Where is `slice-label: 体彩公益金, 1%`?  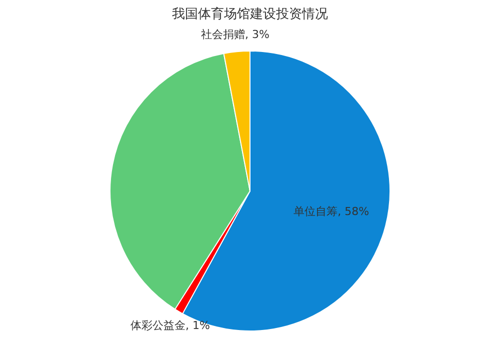
slice-label: 体彩公益金, 1% is located at coordinates (170, 325).